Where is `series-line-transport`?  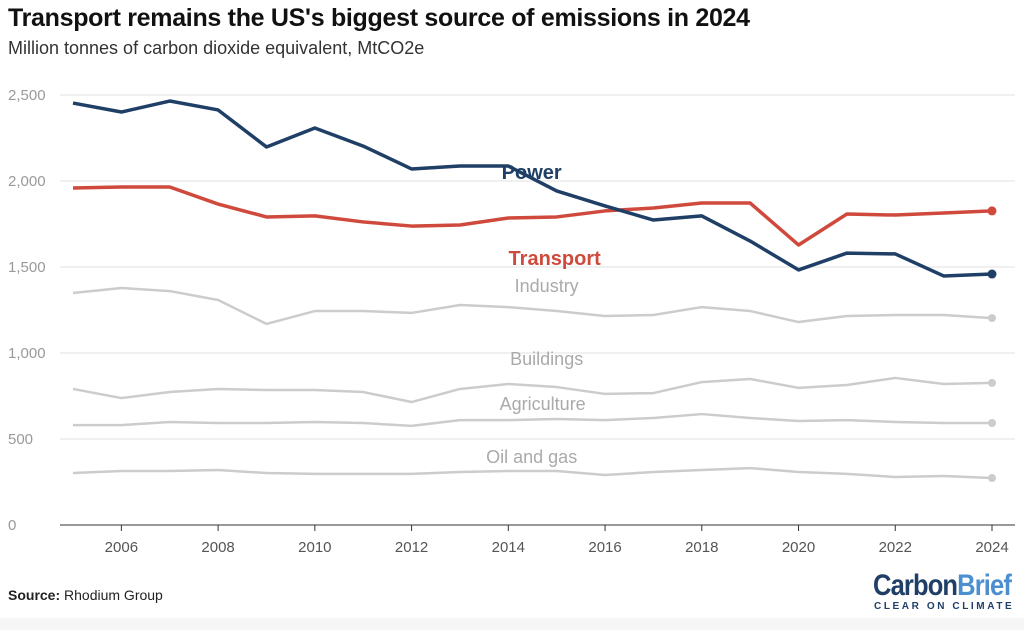 series-line-transport is located at coordinates (532, 216).